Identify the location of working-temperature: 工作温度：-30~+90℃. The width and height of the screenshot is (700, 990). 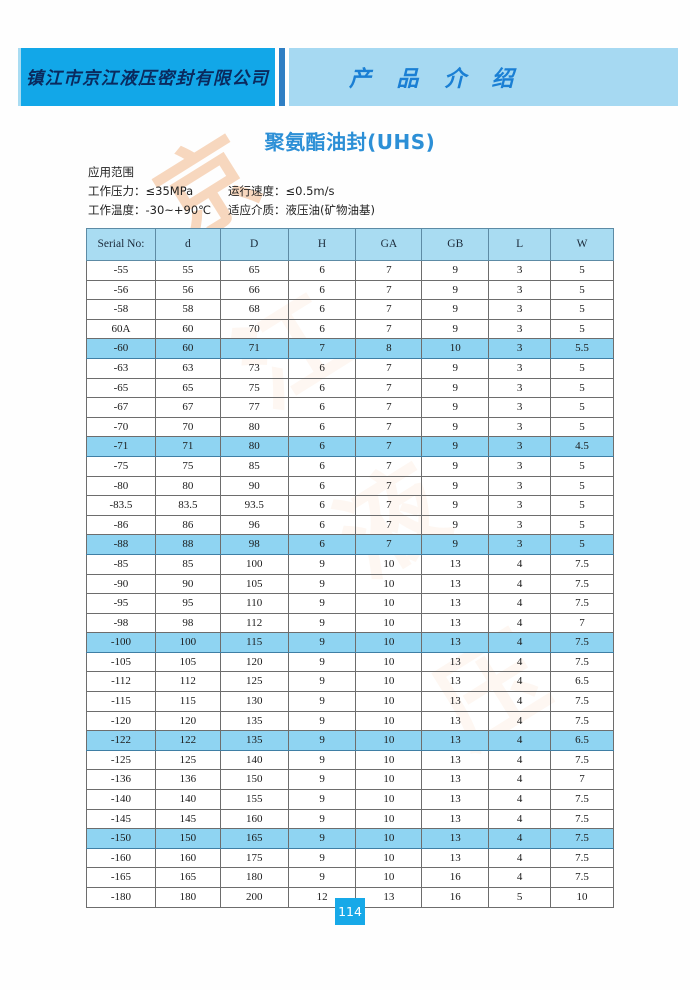
(150, 210).